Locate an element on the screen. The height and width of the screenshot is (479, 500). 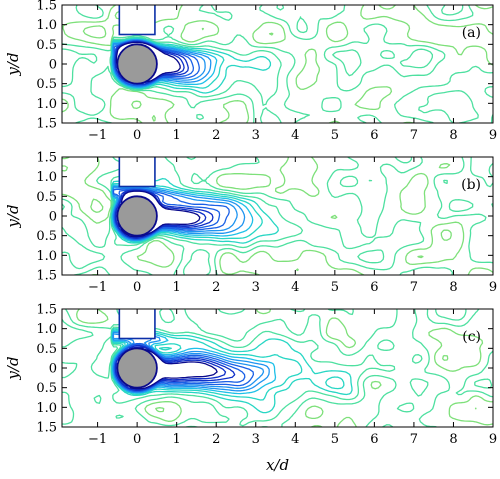
panel-label: (a) is located at coordinates (471, 33).